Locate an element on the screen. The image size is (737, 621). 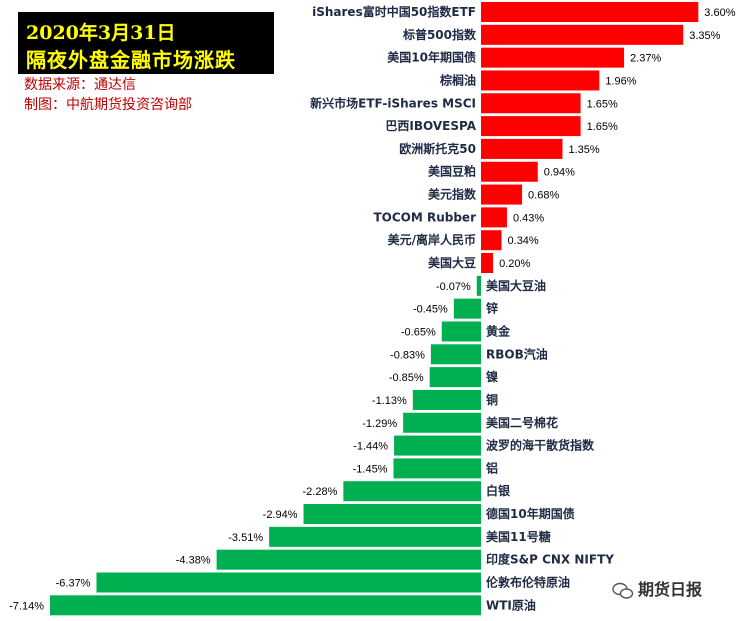
data-label: 0.68% is located at coordinates (543, 196).